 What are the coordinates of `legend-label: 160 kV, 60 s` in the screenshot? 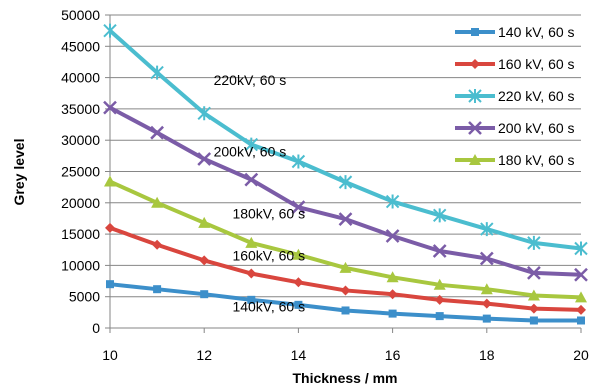 It's located at (536, 64).